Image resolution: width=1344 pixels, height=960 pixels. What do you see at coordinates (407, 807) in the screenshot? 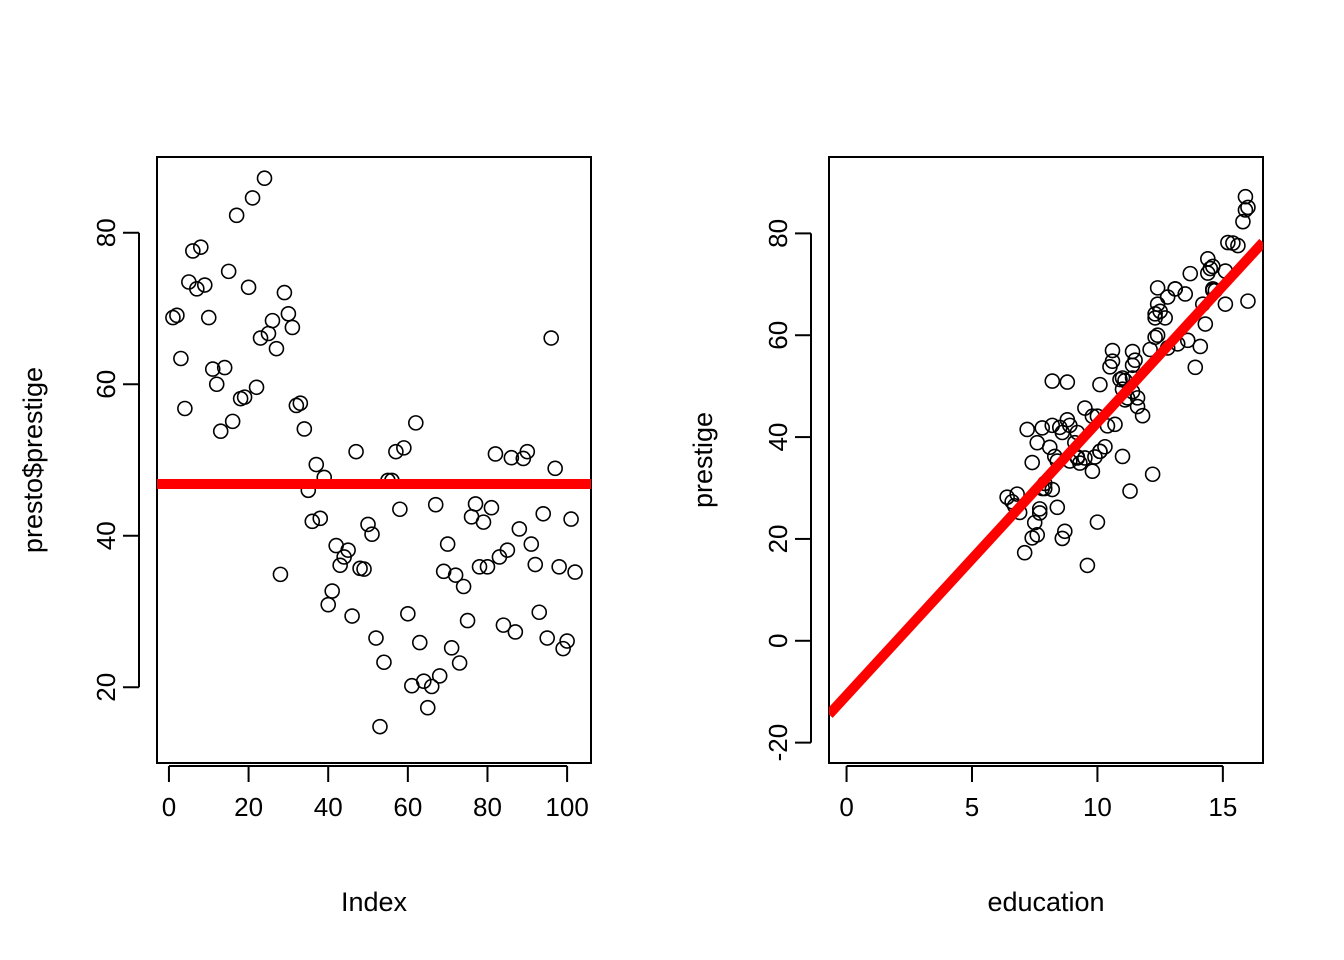
I see `x-tick-label: 60` at bounding box center [407, 807].